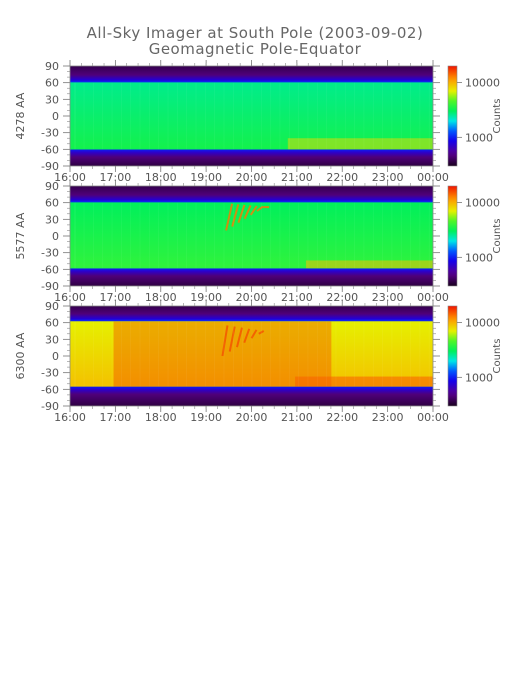  I want to click on lower-edge-emission, so click(364, 381).